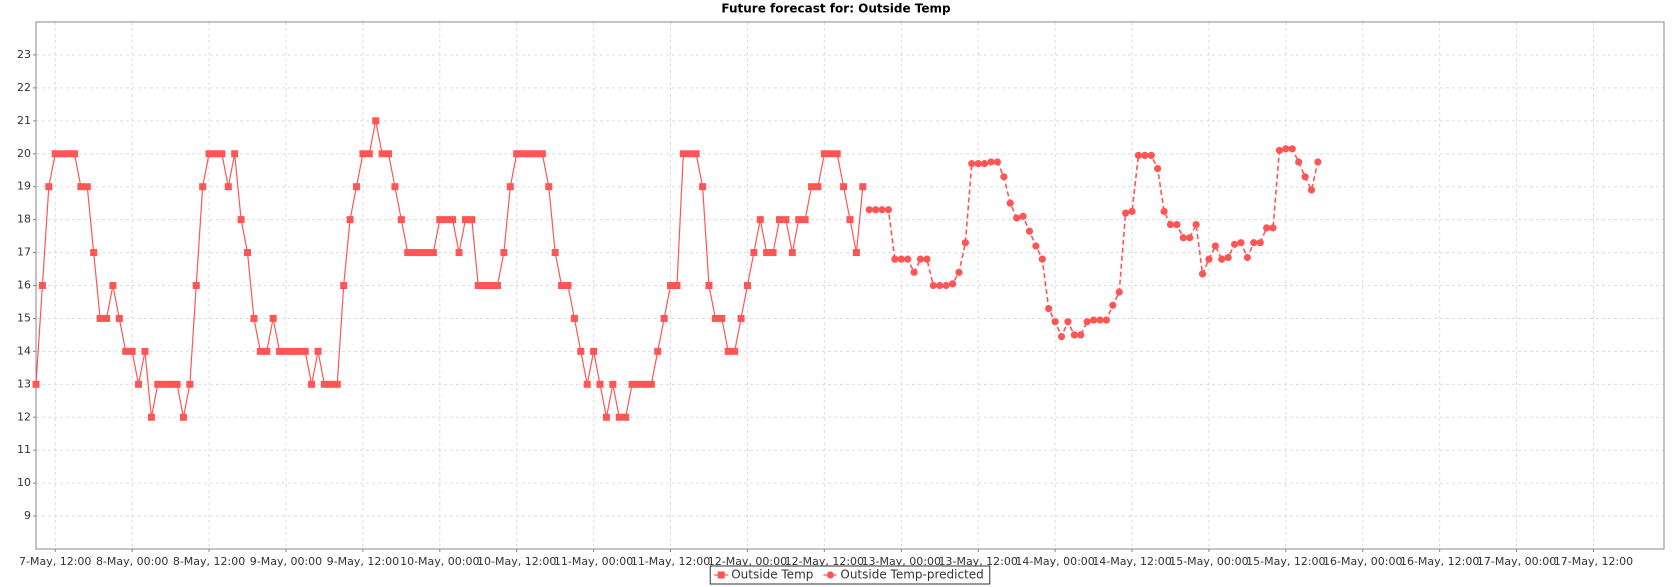 The image size is (1673, 587). I want to click on x-tick-label: 16-May, 12:00, so click(1439, 561).